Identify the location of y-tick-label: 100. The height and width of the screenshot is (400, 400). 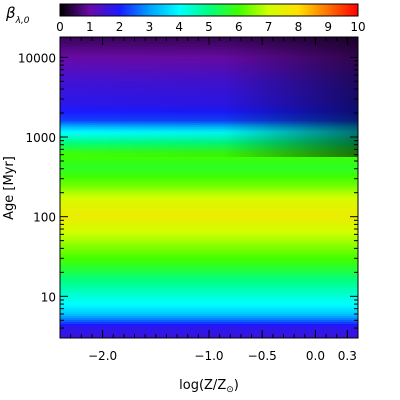
(44, 218).